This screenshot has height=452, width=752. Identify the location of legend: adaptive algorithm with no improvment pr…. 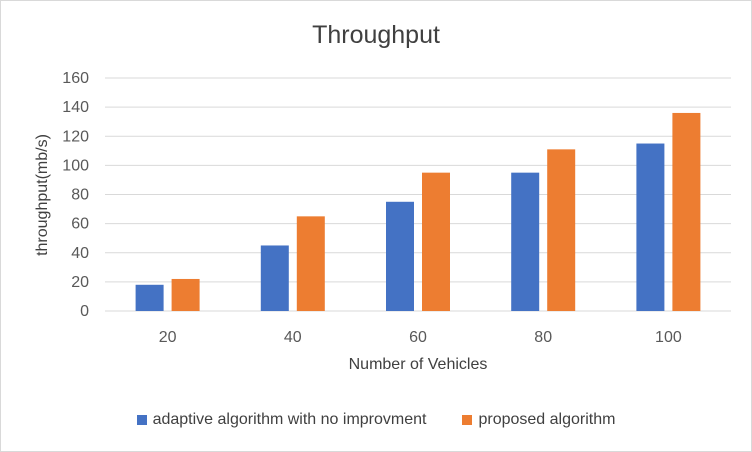
(376, 420).